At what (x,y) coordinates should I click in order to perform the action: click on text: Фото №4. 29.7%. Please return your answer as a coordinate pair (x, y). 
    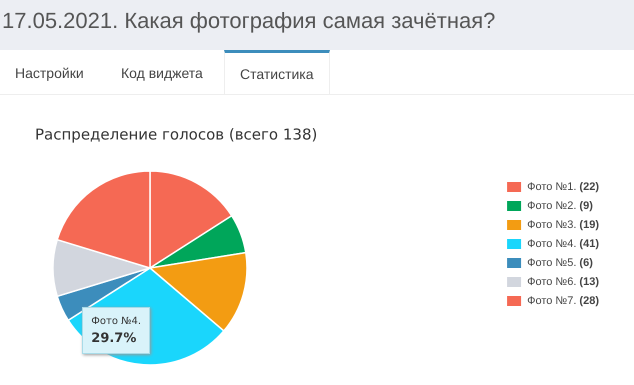
    Looking at the image, I should click on (116, 331).